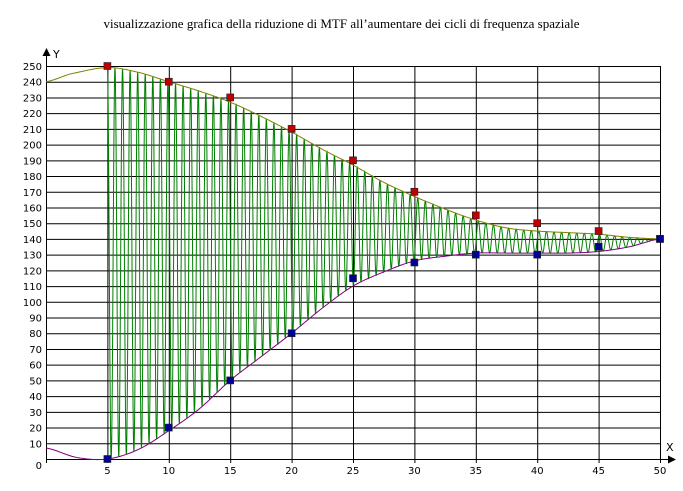 Image resolution: width=683 pixels, height=491 pixels. I want to click on y-tick-label: 200, so click(32, 146).